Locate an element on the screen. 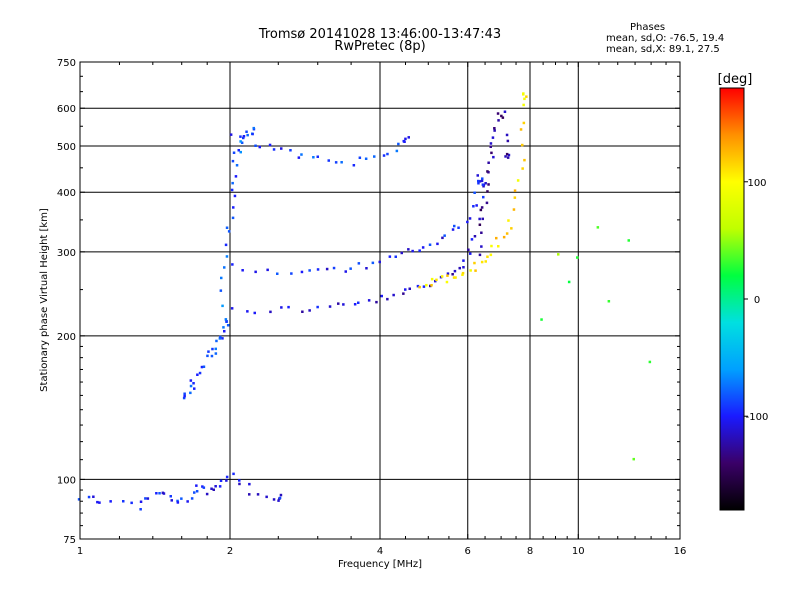 The width and height of the screenshot is (800, 600). x-tick-label: 1 is located at coordinates (80, 551).